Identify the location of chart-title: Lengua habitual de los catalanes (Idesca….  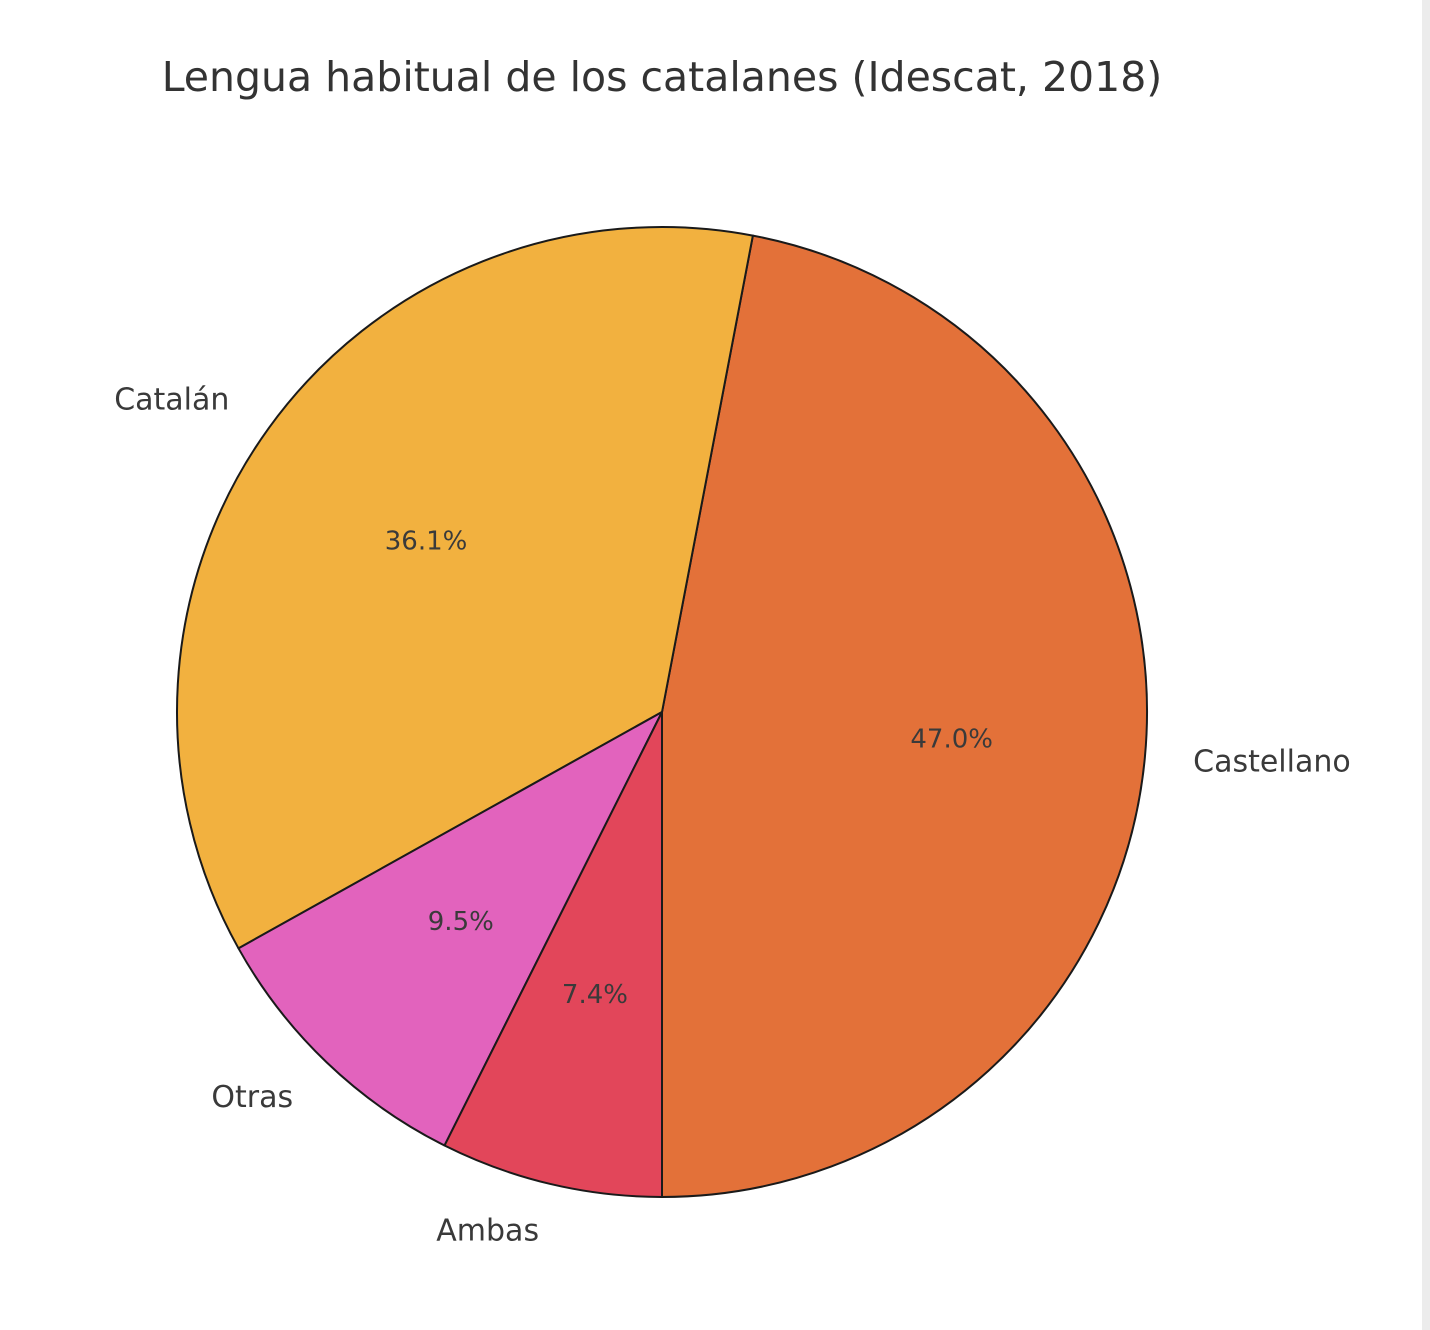
(662, 77).